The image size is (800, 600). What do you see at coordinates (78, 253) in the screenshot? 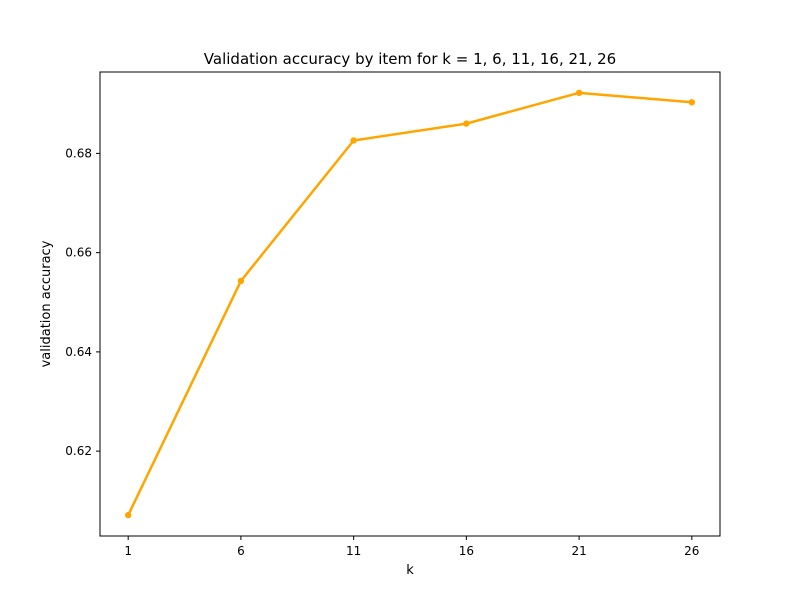
I see `y-tick-label: 0.66` at bounding box center [78, 253].